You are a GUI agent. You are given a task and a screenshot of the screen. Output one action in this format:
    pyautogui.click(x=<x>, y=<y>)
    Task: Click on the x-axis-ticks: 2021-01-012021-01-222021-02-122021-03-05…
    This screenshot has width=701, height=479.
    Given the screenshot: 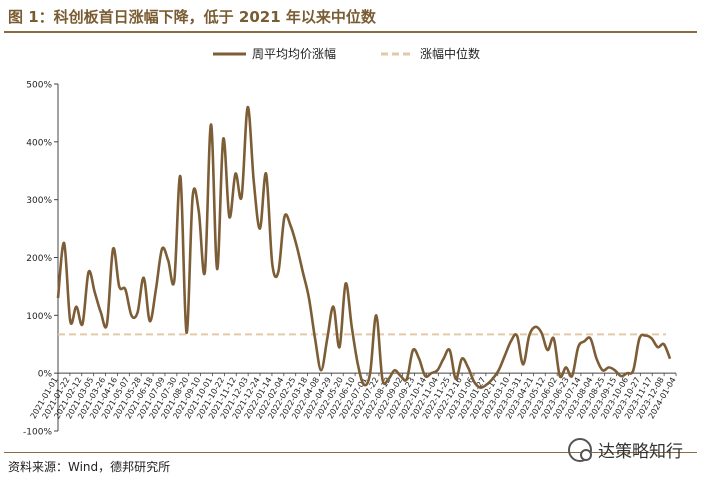 What is the action you would take?
    pyautogui.click(x=353, y=396)
    